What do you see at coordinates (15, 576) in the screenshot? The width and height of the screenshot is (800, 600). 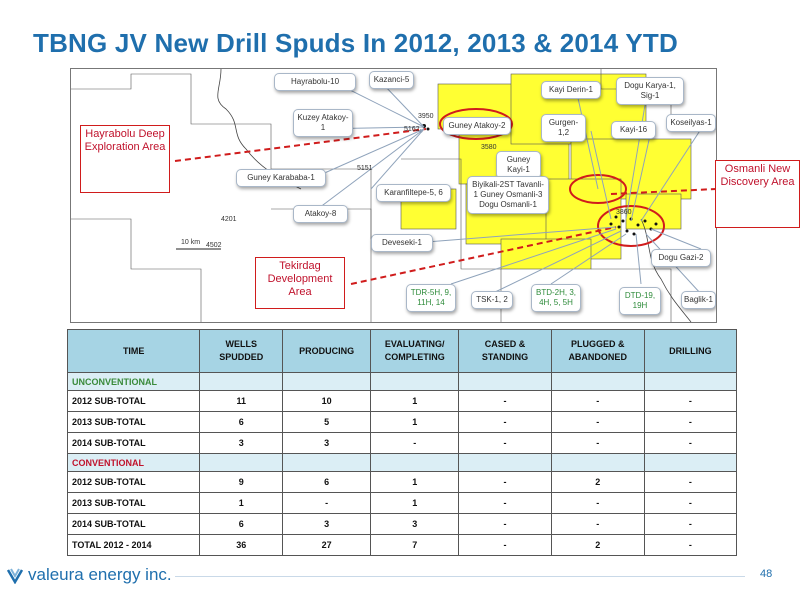 I see `valeura-logo-icon` at bounding box center [15, 576].